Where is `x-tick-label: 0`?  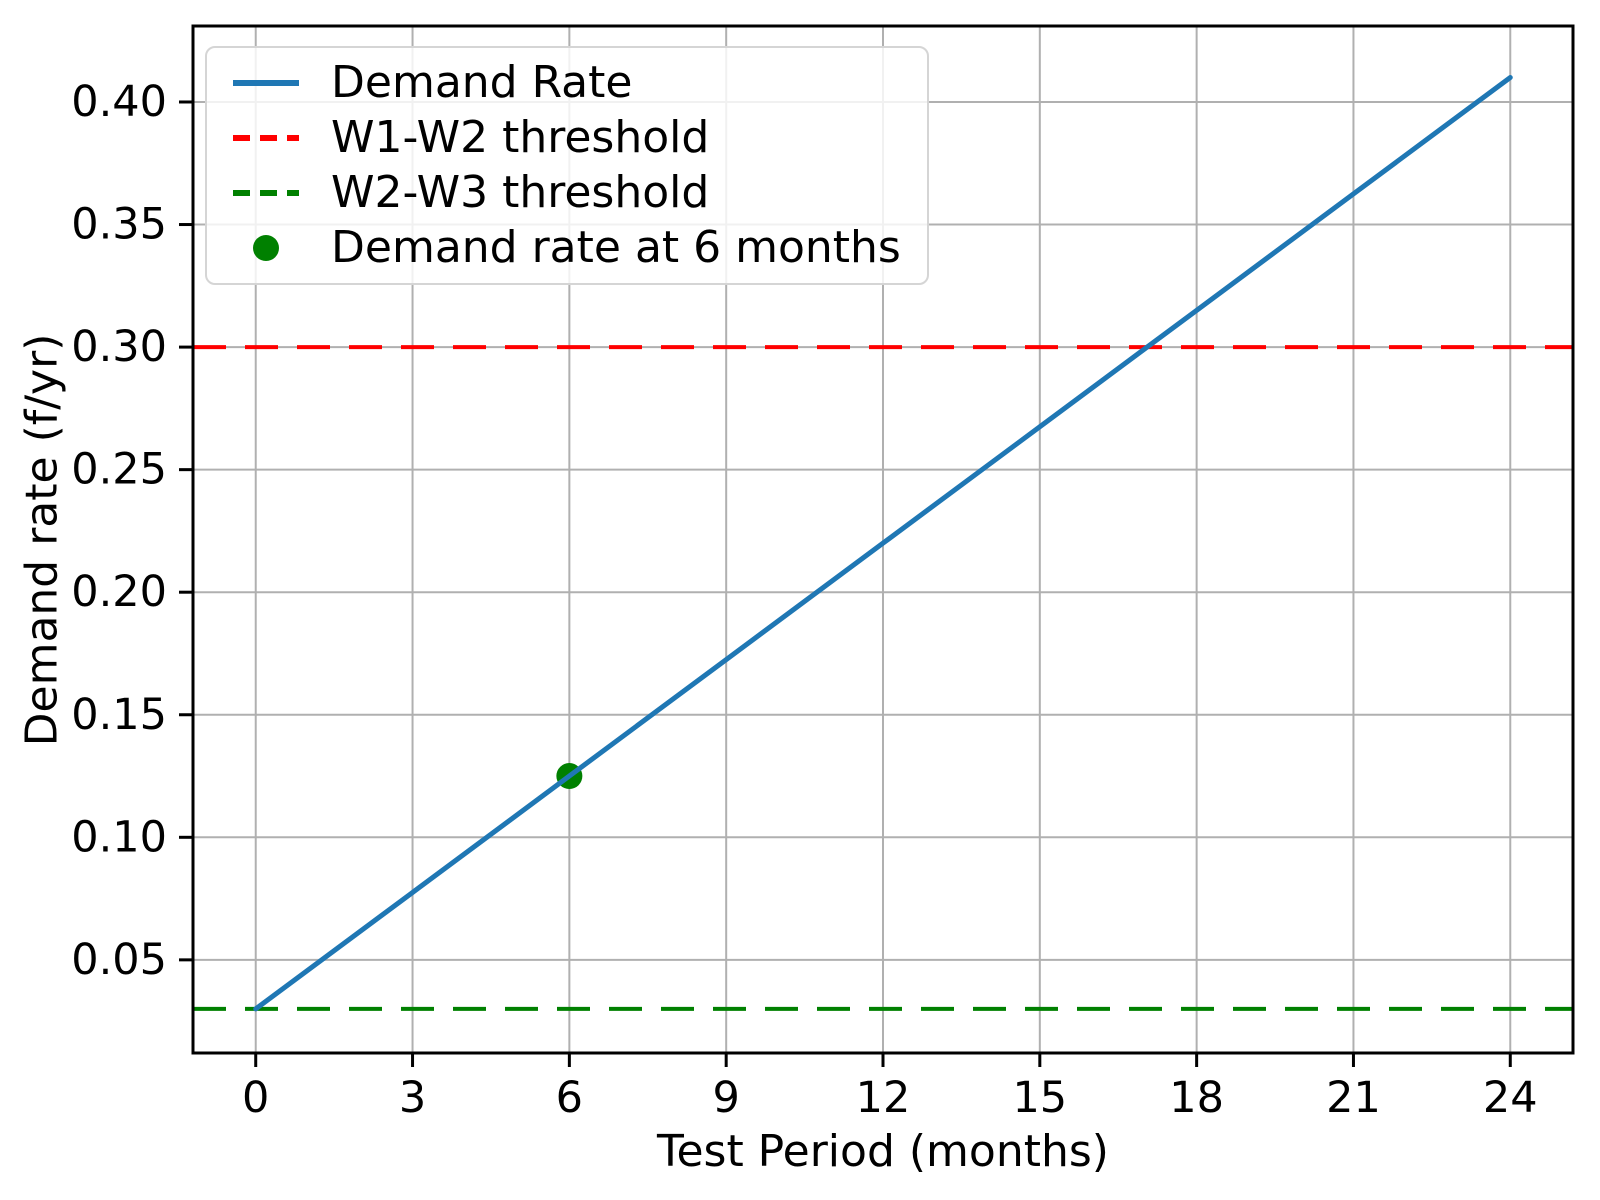 x-tick-label: 0 is located at coordinates (255, 1098).